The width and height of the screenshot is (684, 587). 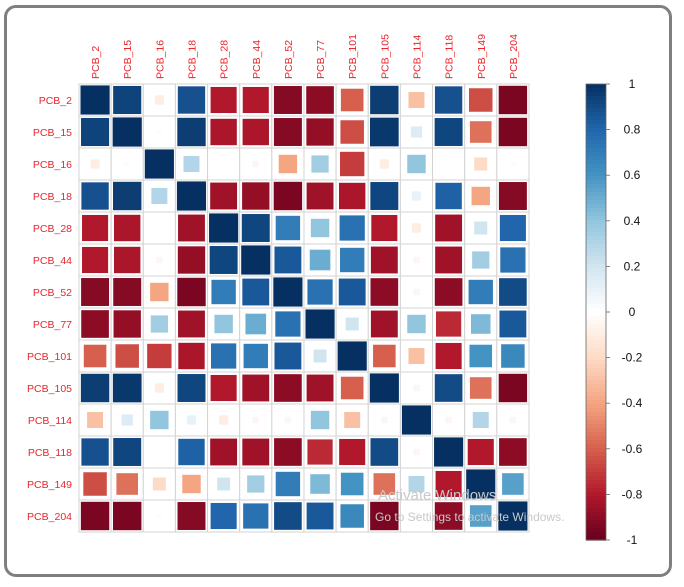 What do you see at coordinates (225, 59) in the screenshot?
I see `col-label-PCB_28: PCB_28` at bounding box center [225, 59].